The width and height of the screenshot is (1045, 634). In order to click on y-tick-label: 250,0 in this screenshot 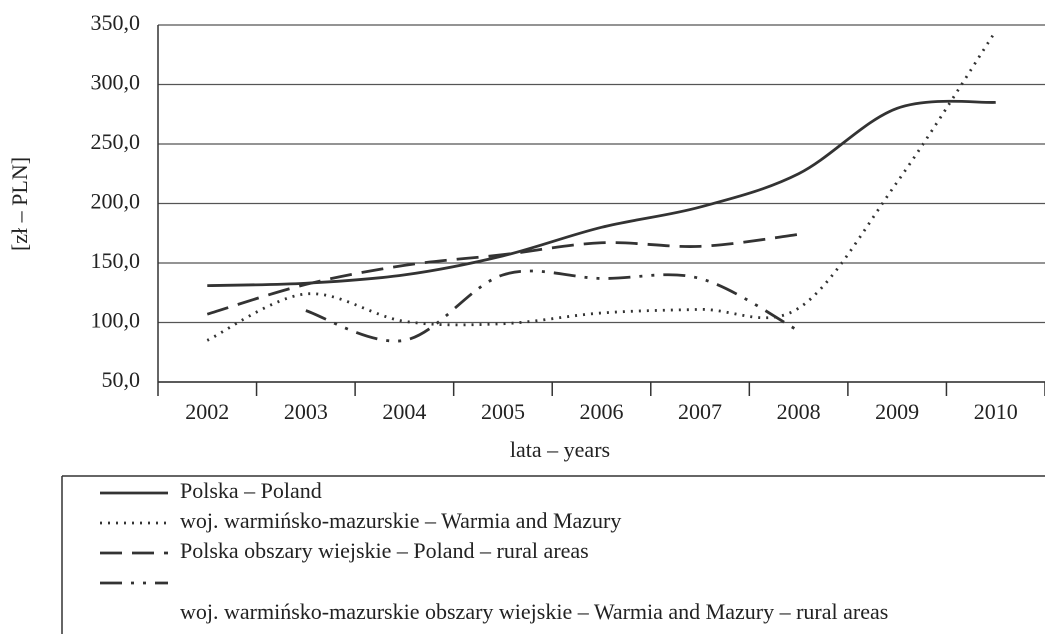, I will do `click(116, 141)`.